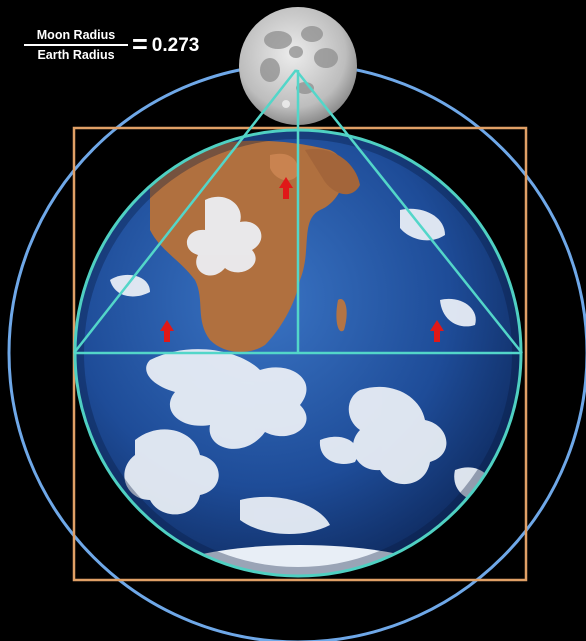  I want to click on fraction-bar, so click(76, 45).